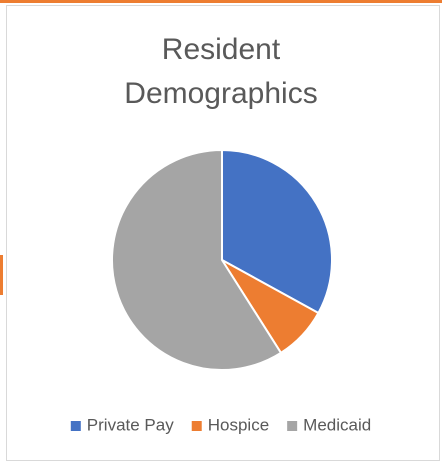 The width and height of the screenshot is (442, 465). What do you see at coordinates (221, 1) in the screenshot?
I see `top-accent` at bounding box center [221, 1].